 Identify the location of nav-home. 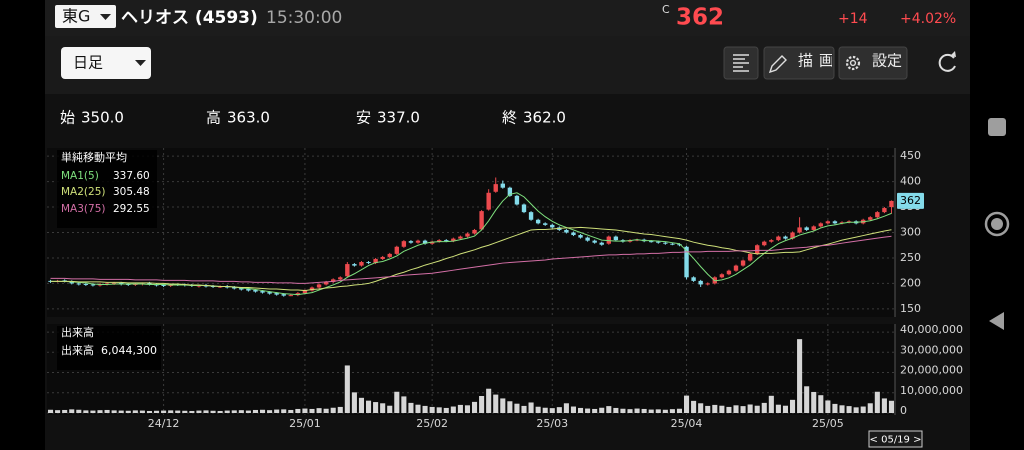
(997, 224).